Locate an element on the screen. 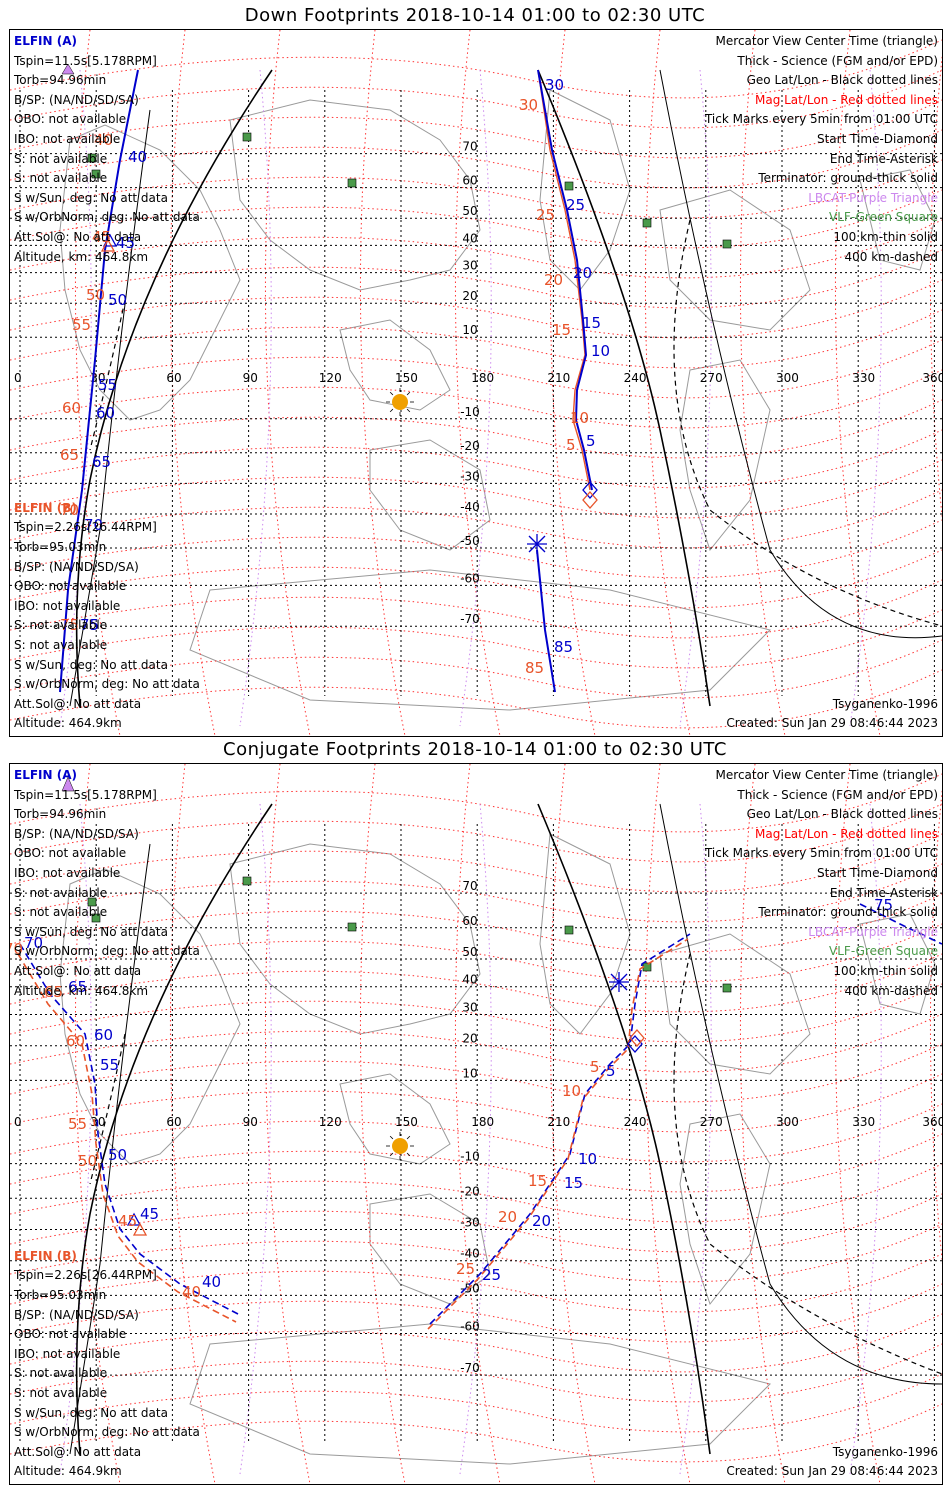 Image resolution: width=950 pixels, height=1500 pixels. track-a-down-bottom is located at coordinates (546, 621).